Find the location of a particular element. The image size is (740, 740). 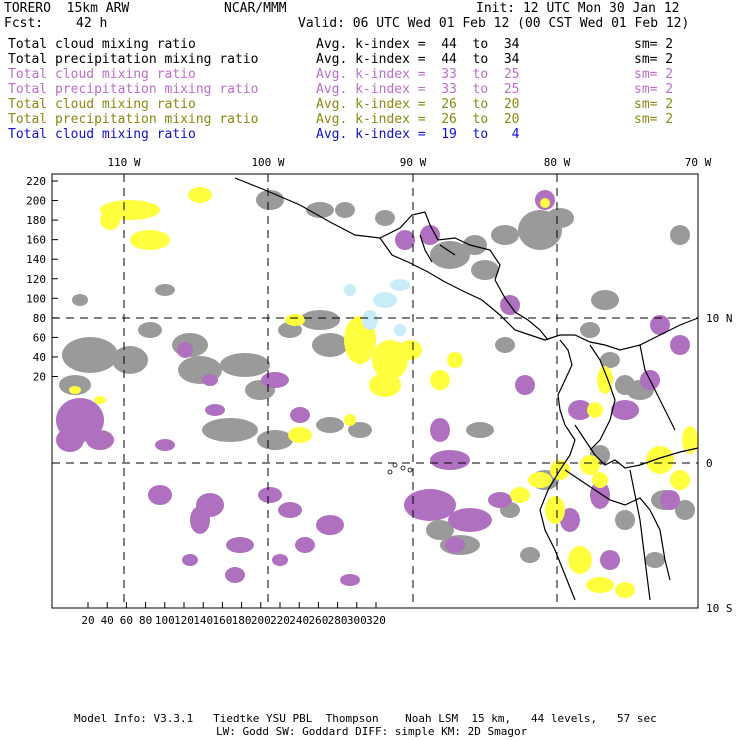

bottom-tick-label: 180 is located at coordinates (242, 620).